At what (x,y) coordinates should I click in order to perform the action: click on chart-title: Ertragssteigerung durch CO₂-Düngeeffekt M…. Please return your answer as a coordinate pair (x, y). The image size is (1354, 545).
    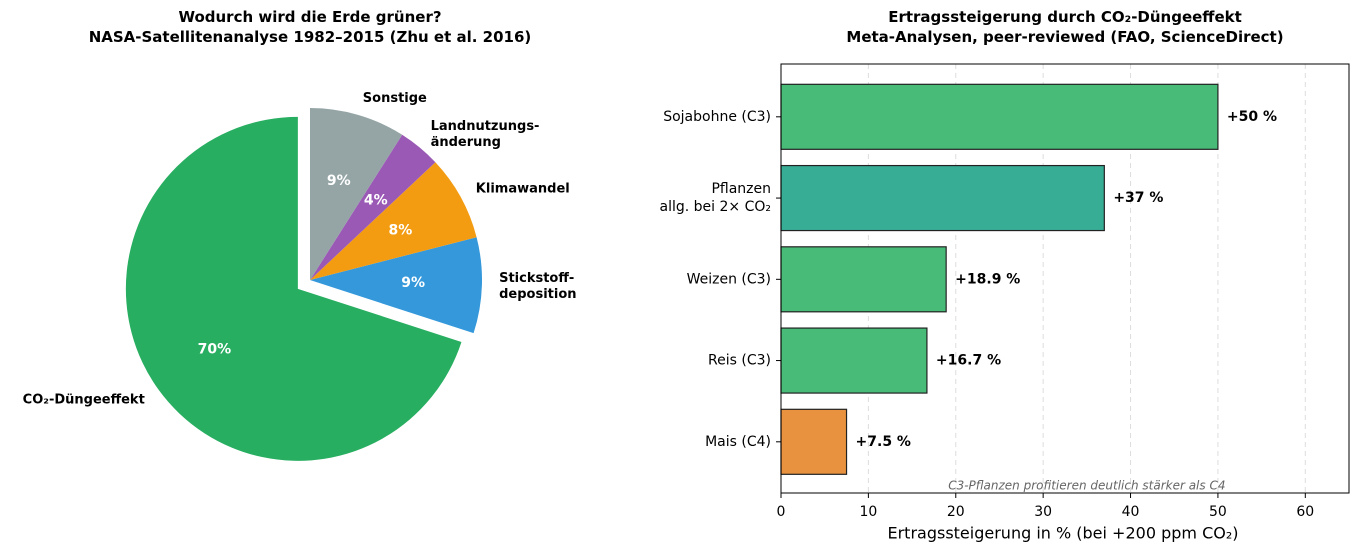
    Looking at the image, I should click on (1064, 27).